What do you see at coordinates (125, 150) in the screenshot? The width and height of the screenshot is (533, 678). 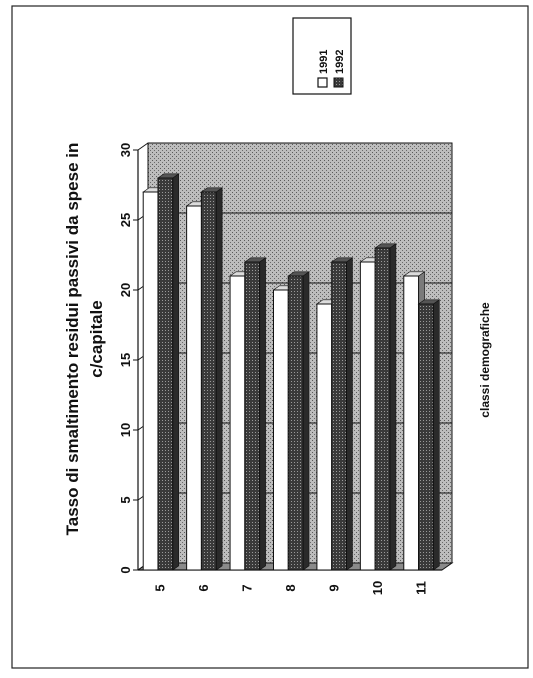 I see `y-tick-label: 30` at bounding box center [125, 150].